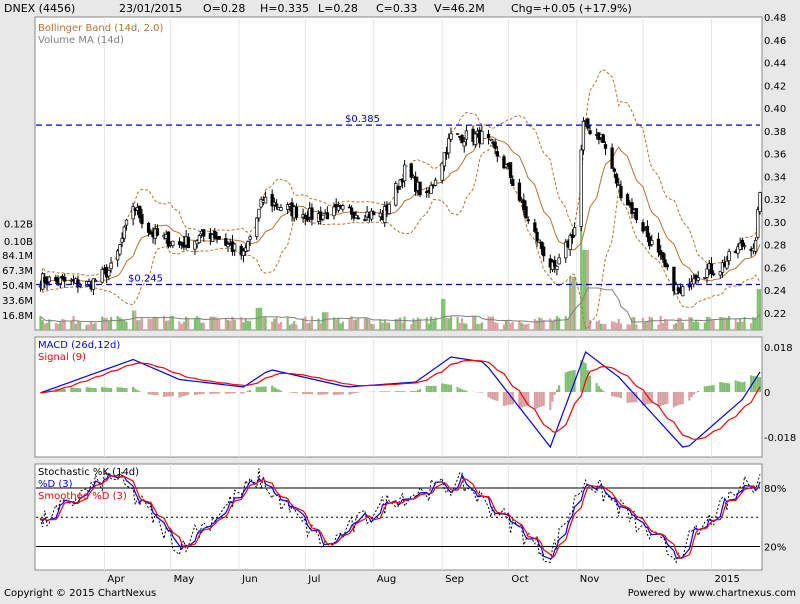 The width and height of the screenshot is (800, 604). Describe the element at coordinates (775, 489) in the screenshot. I see `stochastic-tick-label: 80%` at that location.